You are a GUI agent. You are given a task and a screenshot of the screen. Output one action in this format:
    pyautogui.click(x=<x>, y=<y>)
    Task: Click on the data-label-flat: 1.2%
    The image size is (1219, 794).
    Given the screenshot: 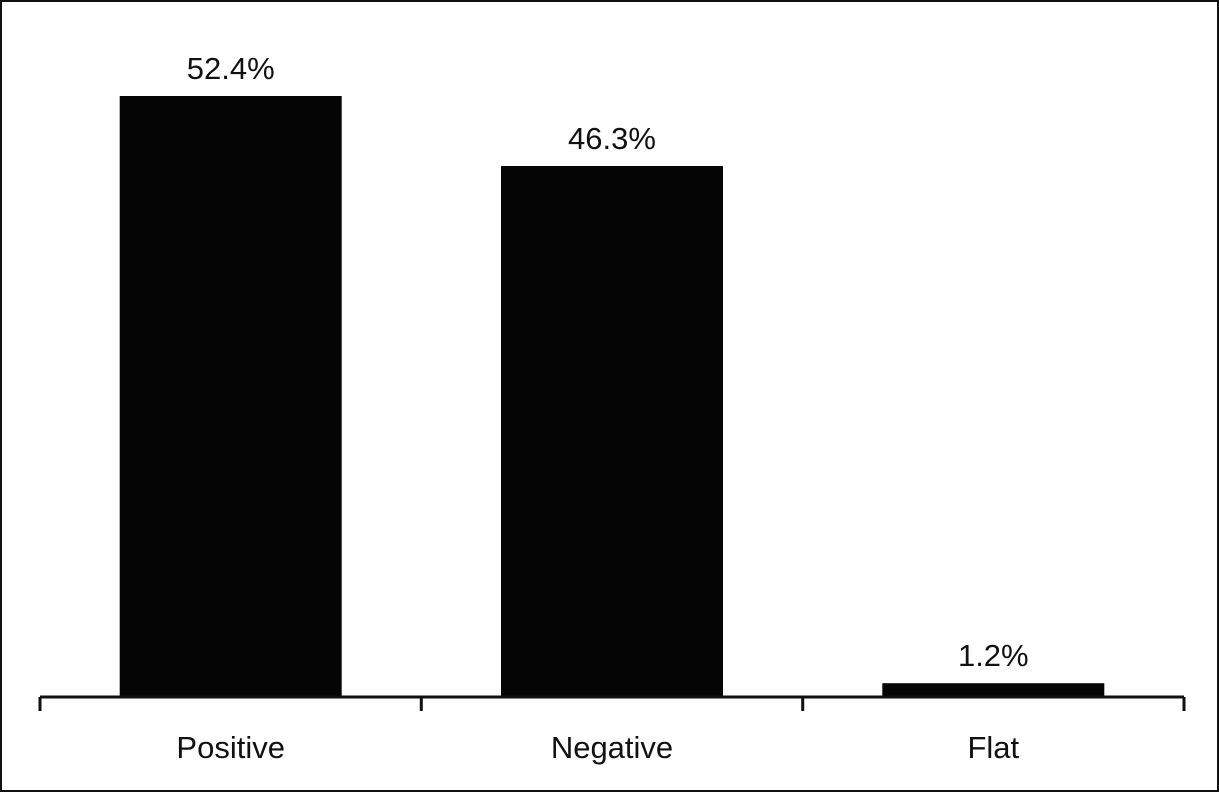 What is the action you would take?
    pyautogui.click(x=993, y=655)
    